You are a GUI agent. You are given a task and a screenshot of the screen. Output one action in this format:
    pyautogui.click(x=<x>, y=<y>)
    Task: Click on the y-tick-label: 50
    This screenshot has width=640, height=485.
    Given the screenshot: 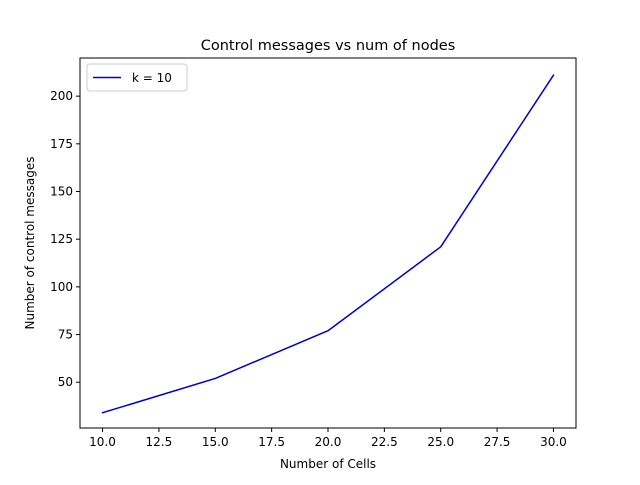 What is the action you would take?
    pyautogui.click(x=65, y=382)
    